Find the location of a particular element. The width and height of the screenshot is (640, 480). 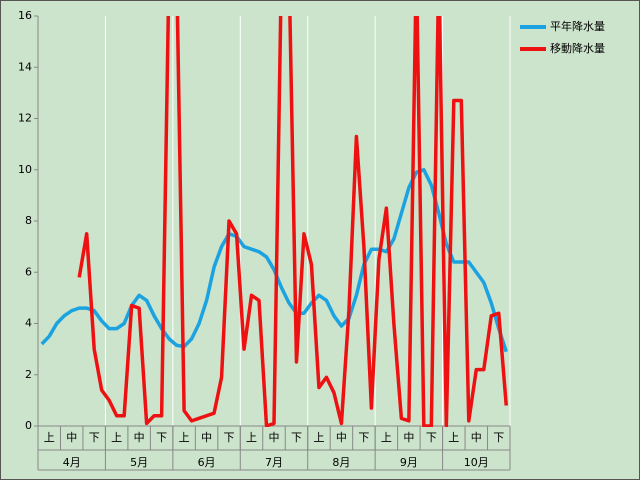

x-group-label: 7月 is located at coordinates (274, 462).